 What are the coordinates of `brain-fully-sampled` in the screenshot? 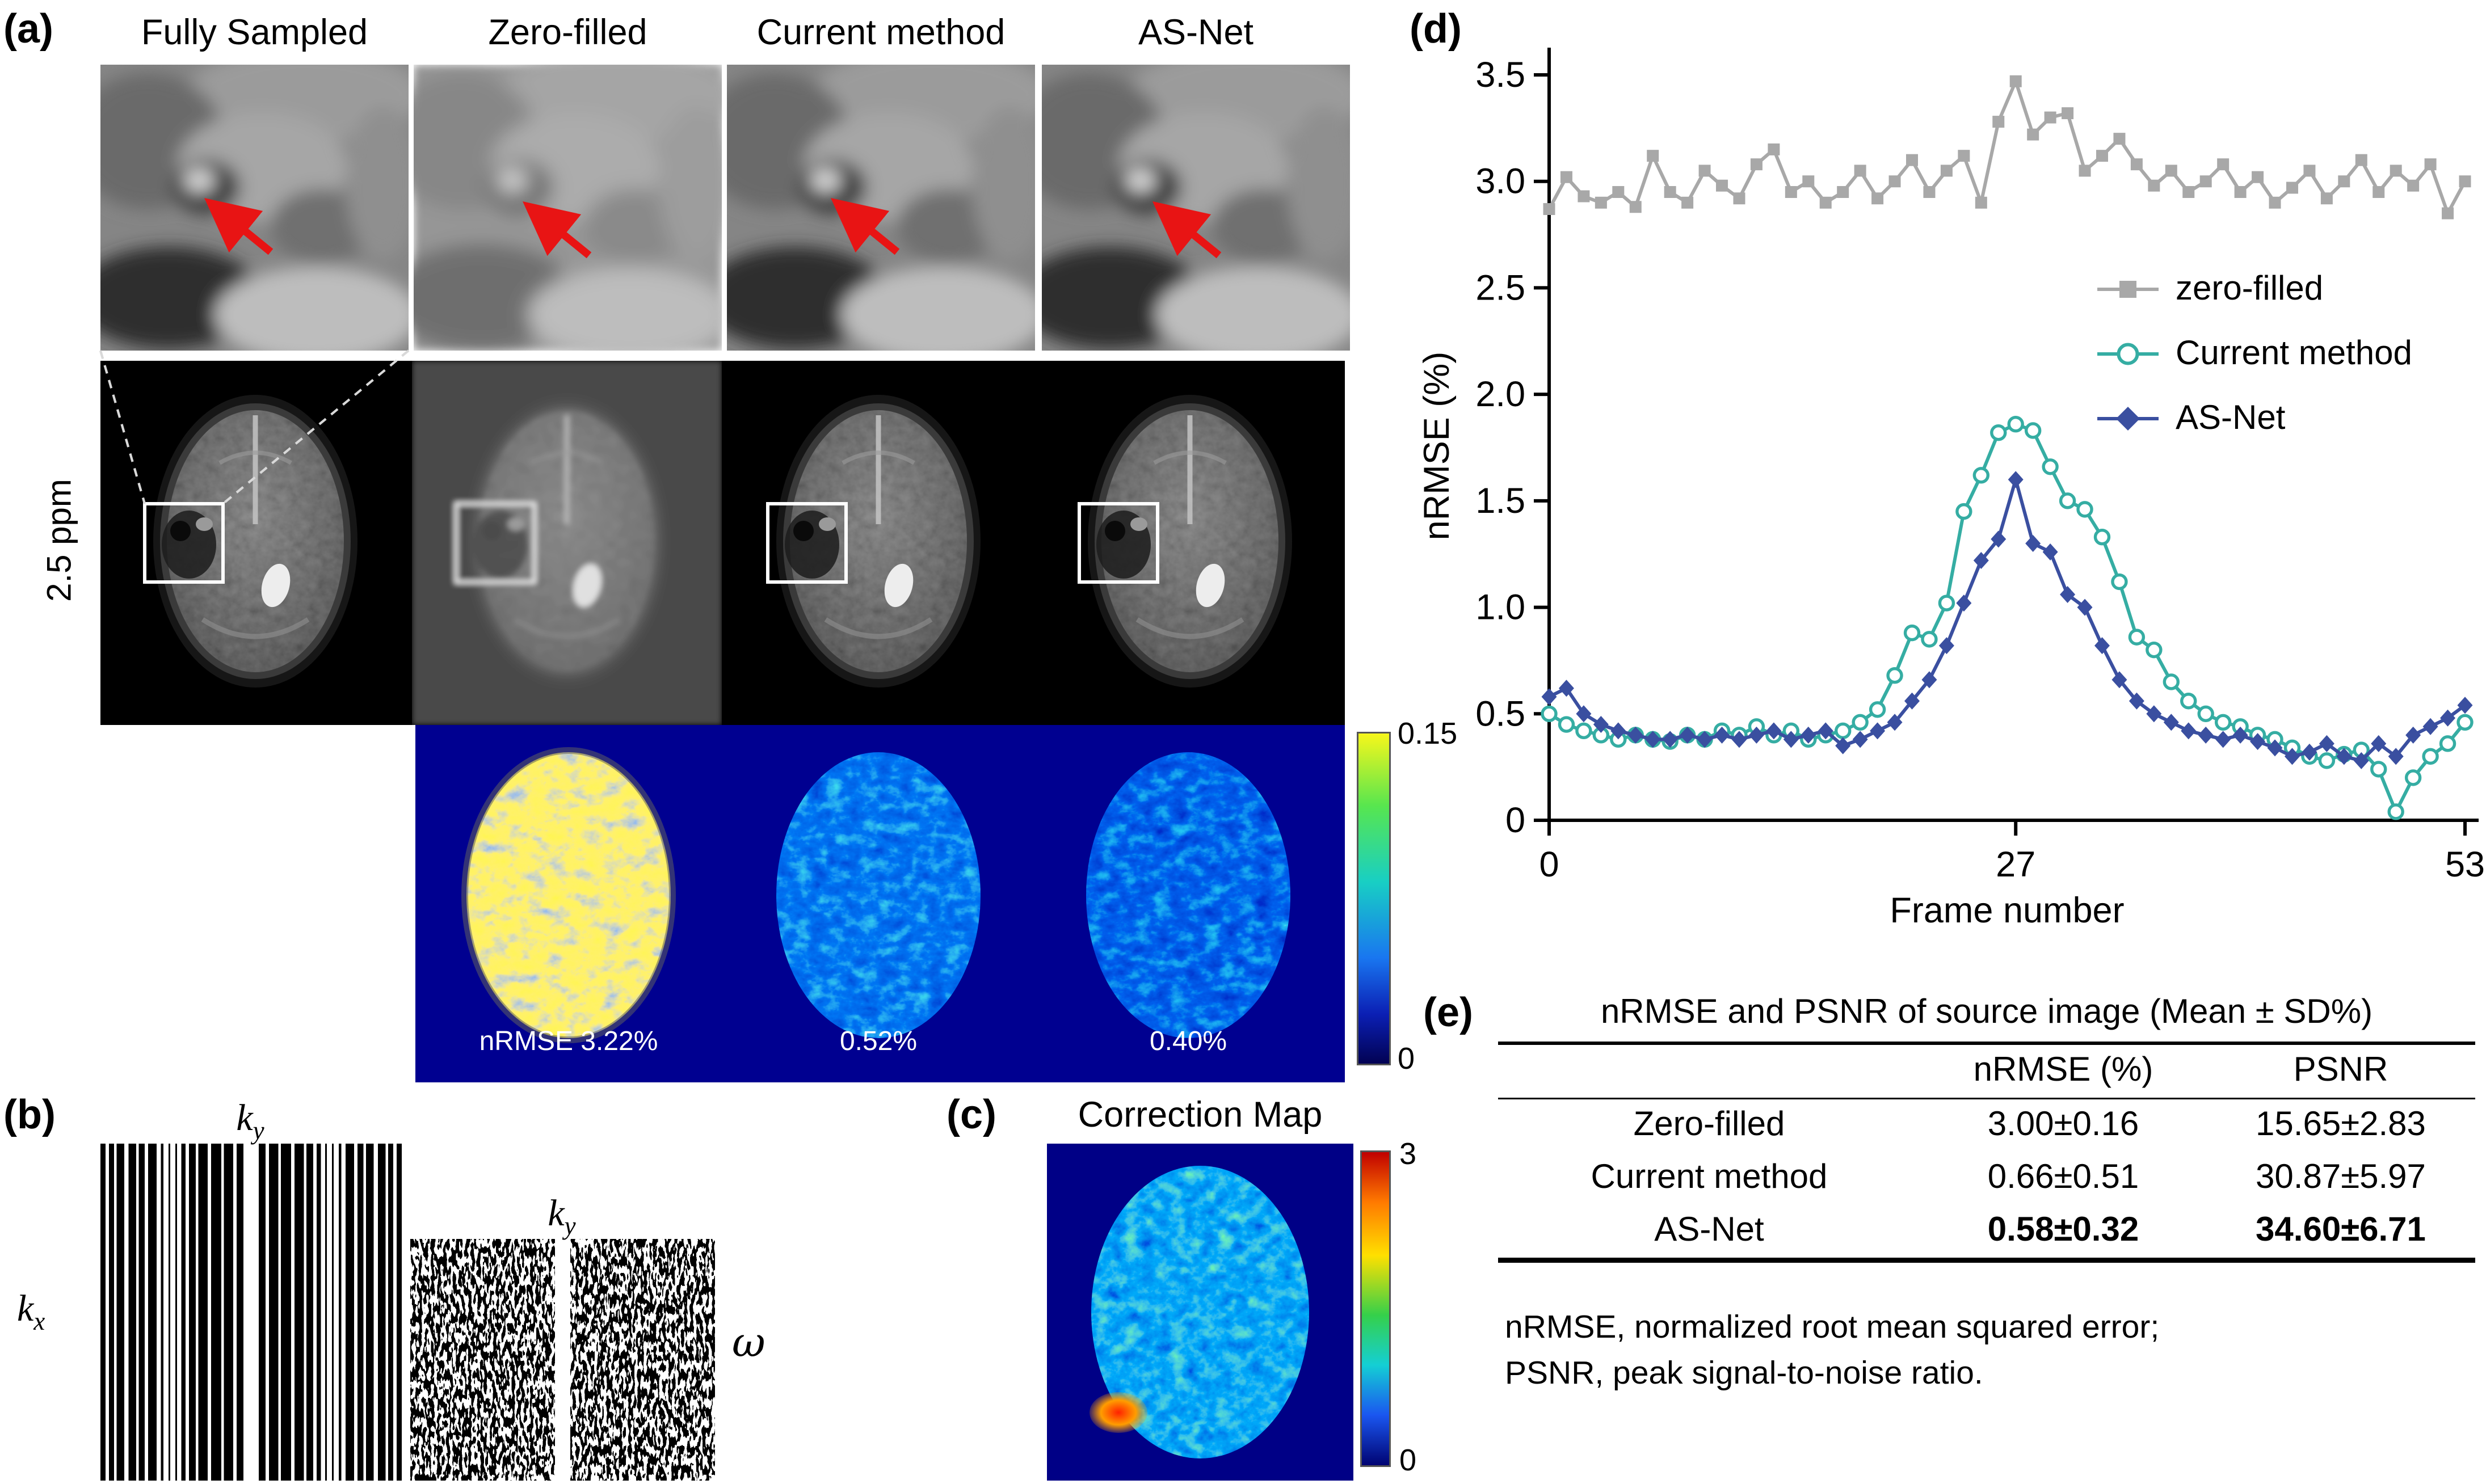 It's located at (255, 543).